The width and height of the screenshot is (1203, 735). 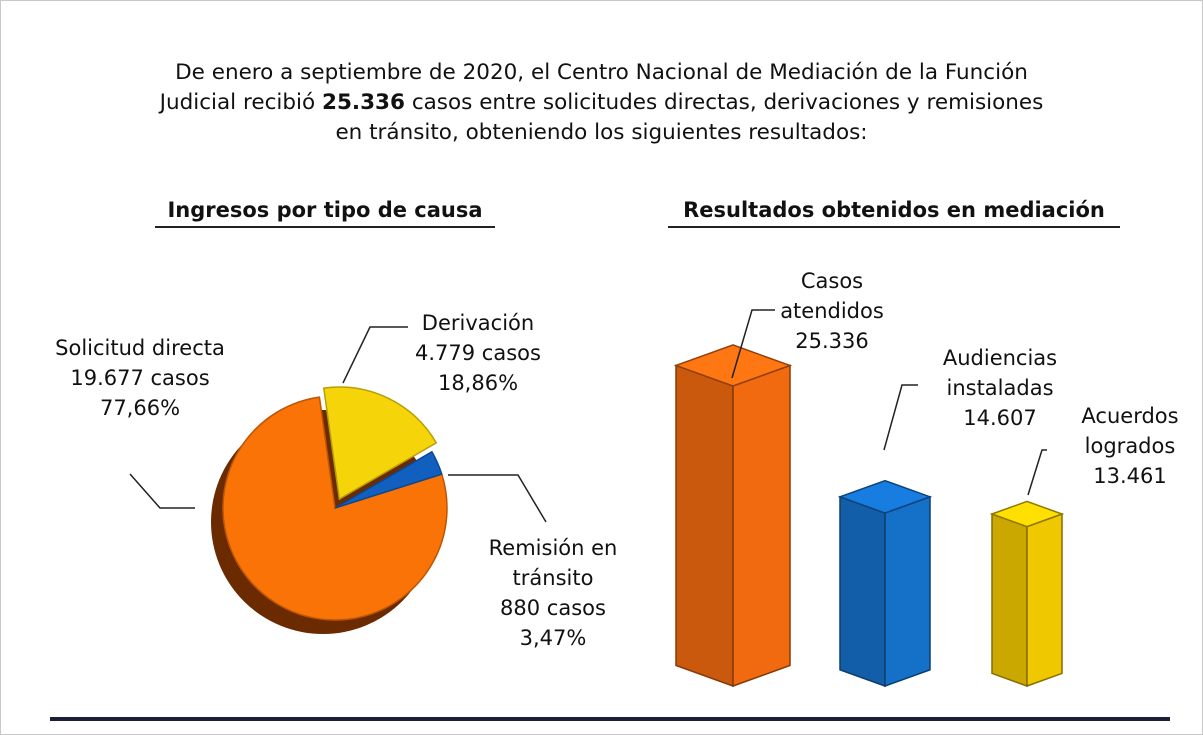 I want to click on bar-value: 14.607, so click(x=1000, y=418).